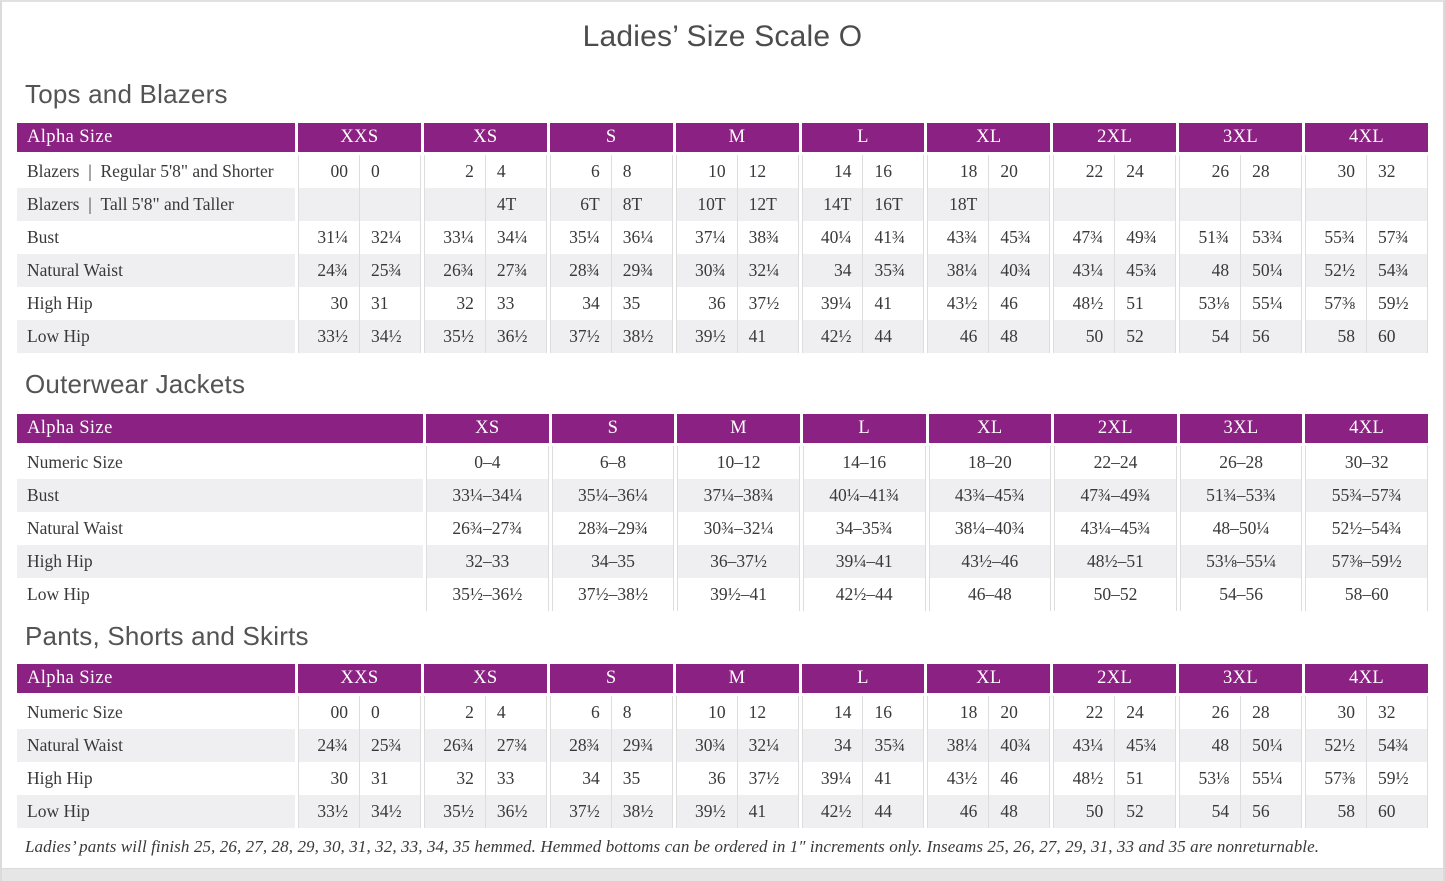  I want to click on cell-value: 29¾, so click(638, 270).